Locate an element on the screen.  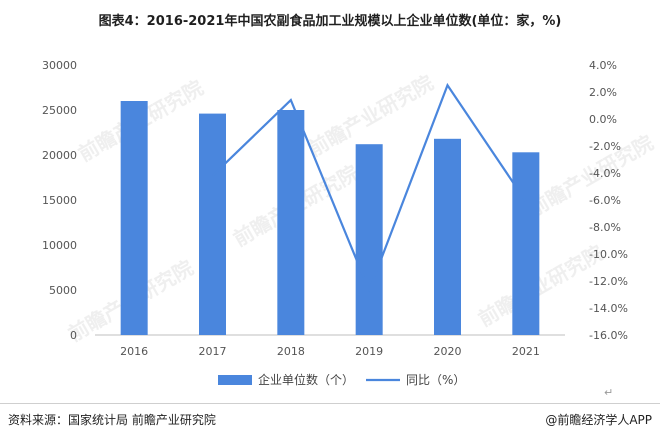
y-right-tick-label: -16.0% is located at coordinates (608, 335).